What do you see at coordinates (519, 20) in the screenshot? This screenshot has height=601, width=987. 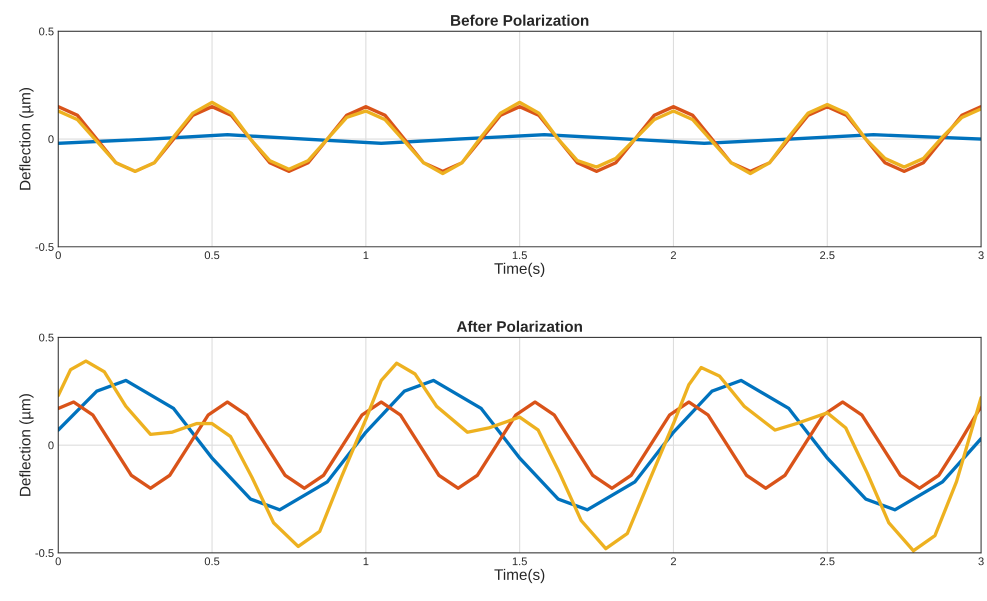 I see `chart-title: Before Polarization` at bounding box center [519, 20].